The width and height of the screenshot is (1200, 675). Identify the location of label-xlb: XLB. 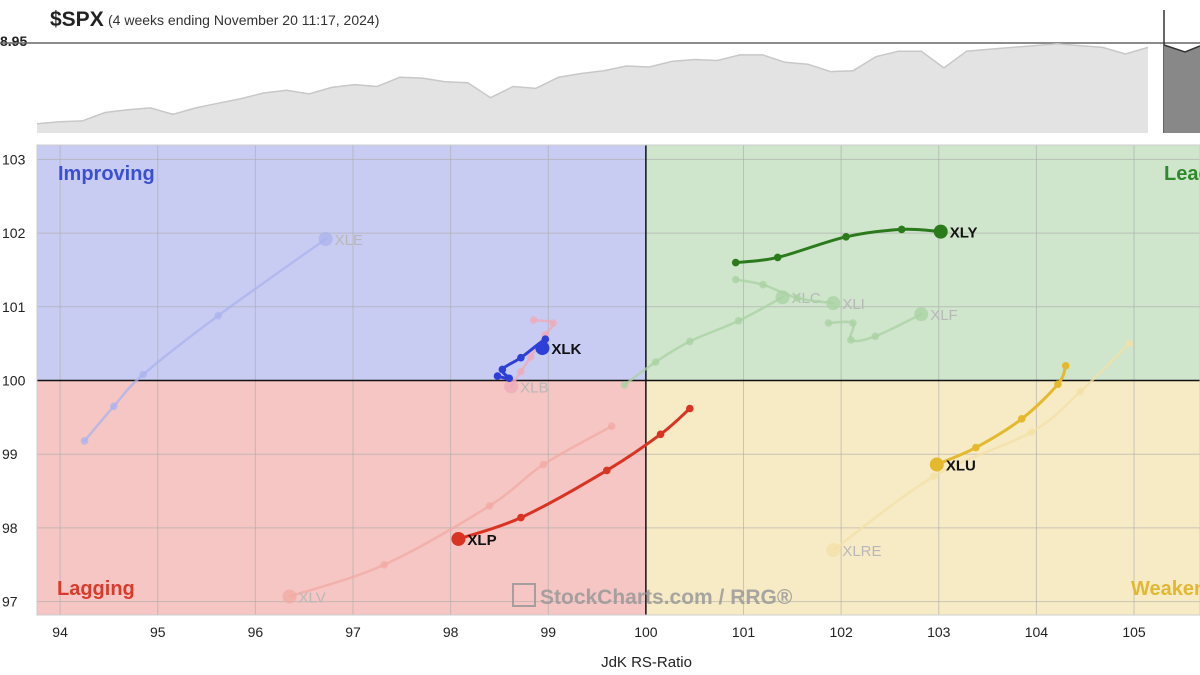
(534, 387).